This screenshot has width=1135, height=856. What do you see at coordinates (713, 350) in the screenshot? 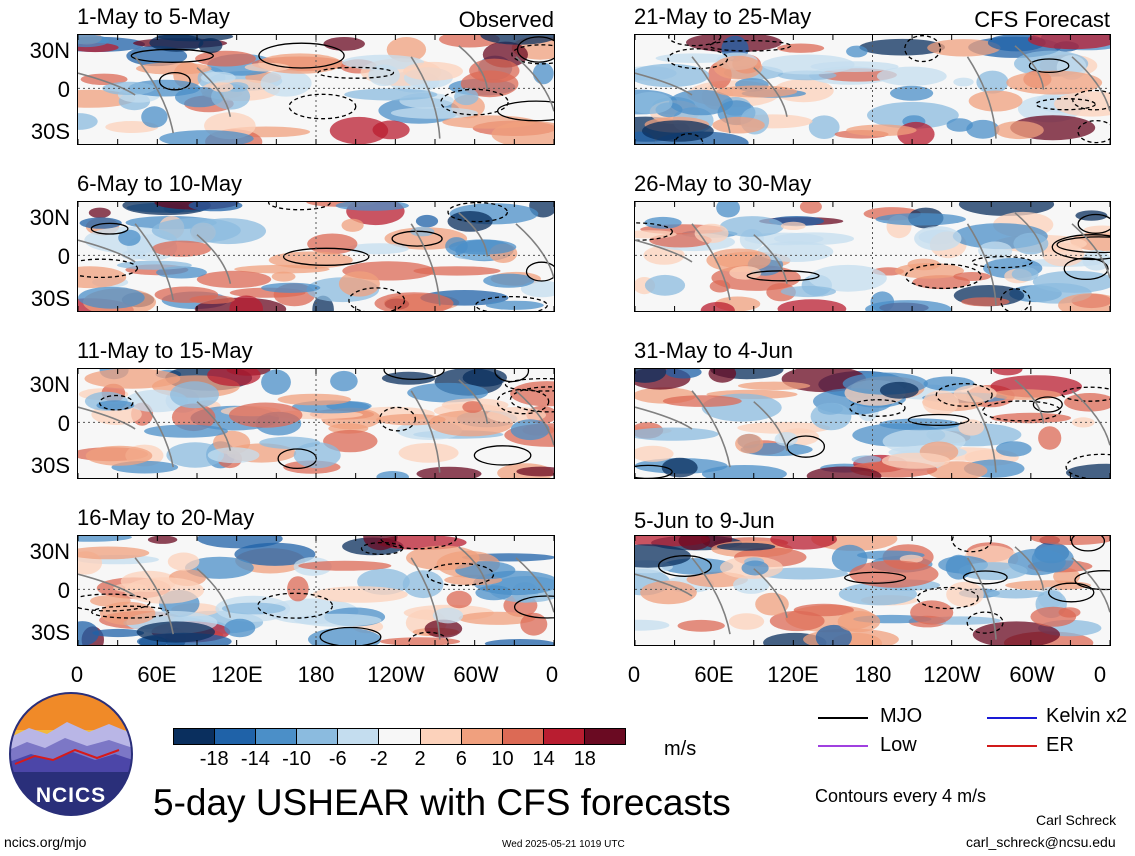
I see `panel-6-title: 31-May to 4-Jun` at bounding box center [713, 350].